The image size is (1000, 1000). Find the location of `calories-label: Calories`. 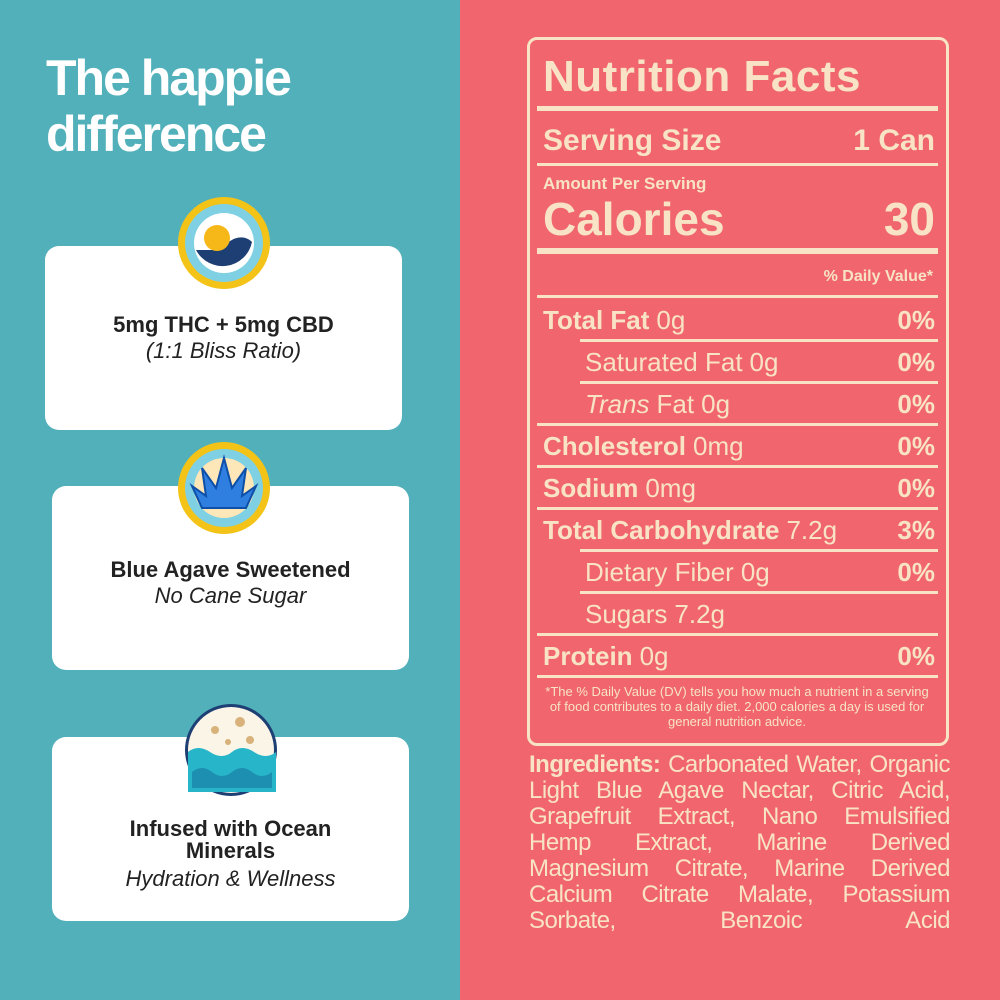

calories-label: Calories is located at coordinates (634, 219).